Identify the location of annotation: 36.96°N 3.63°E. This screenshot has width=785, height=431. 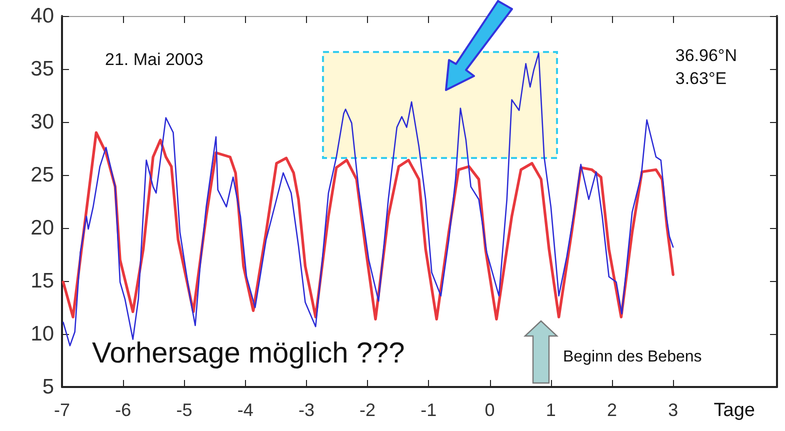
(706, 67).